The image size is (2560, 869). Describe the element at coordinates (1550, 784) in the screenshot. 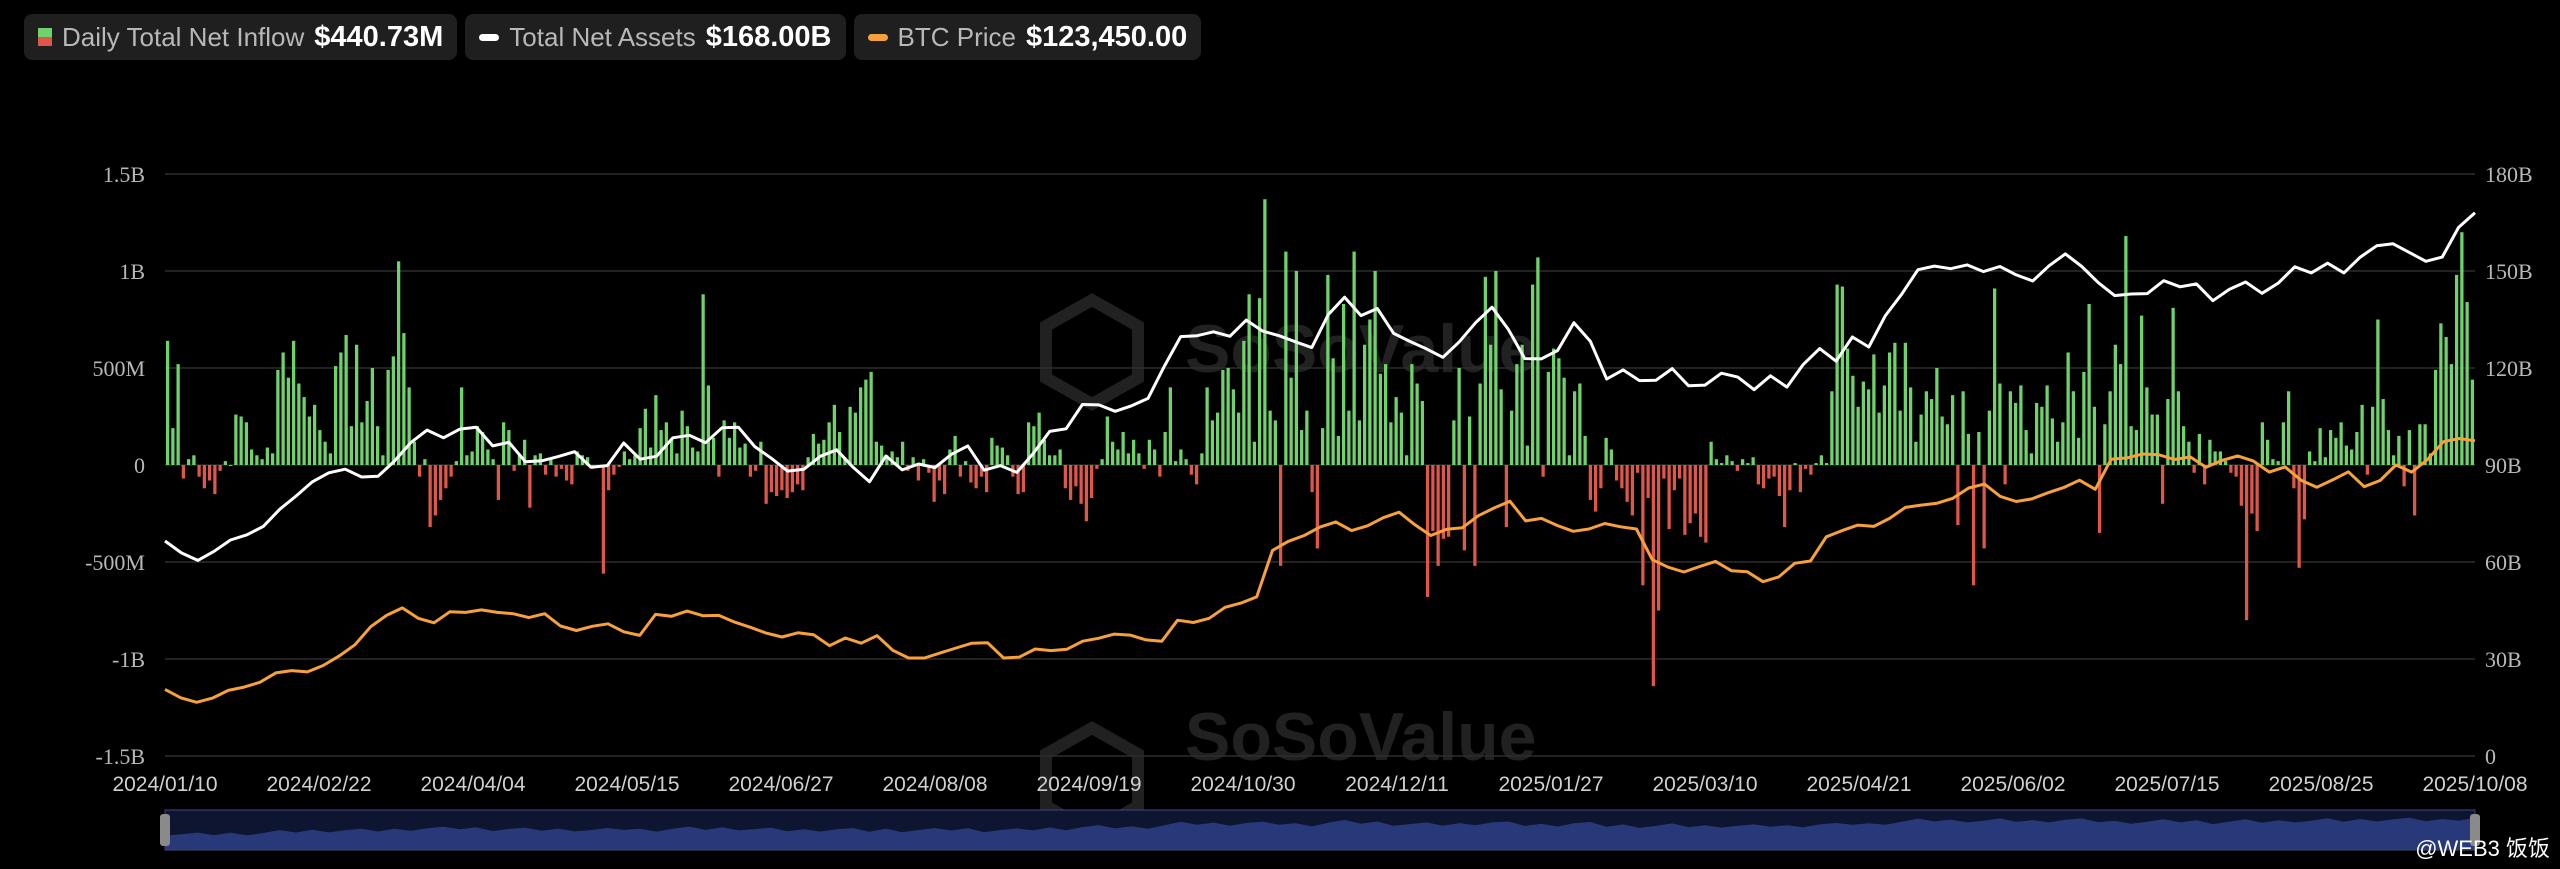

I see `x-tick-label: 2025/01/27` at that location.